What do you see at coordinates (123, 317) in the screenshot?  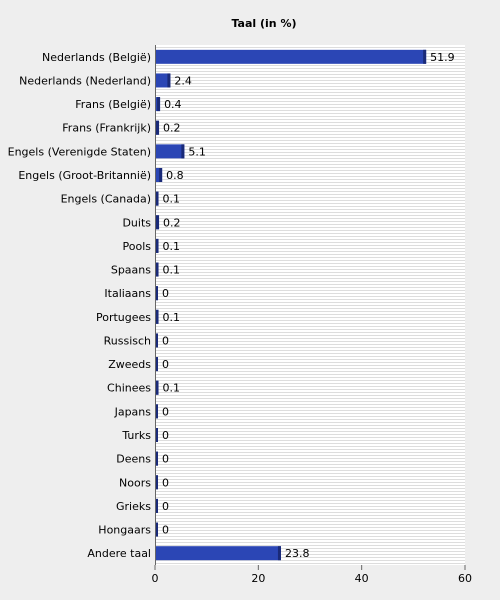 I see `category-label: Portugees` at bounding box center [123, 317].